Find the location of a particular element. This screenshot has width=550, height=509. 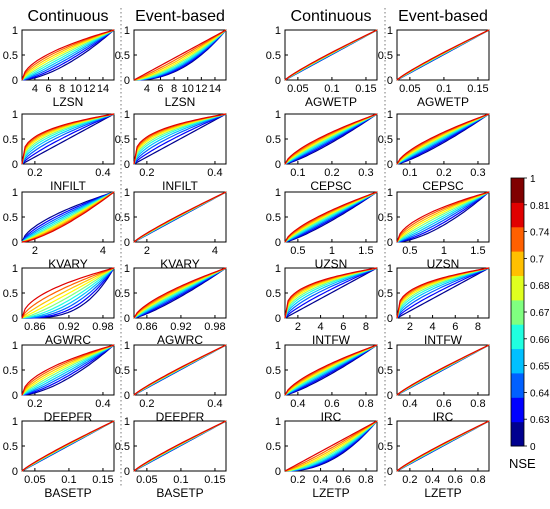

colorbar-label: 0 is located at coordinates (533, 447).